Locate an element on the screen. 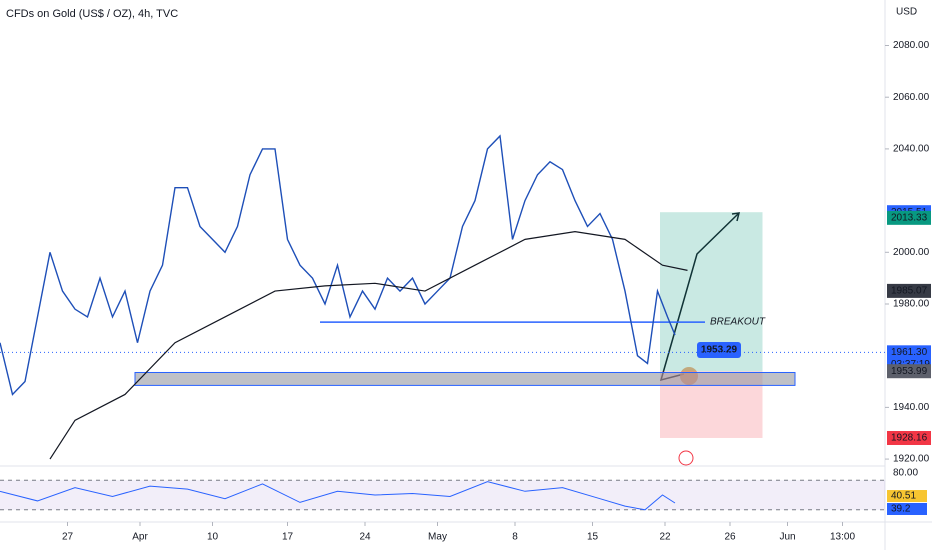 Image resolution: width=932 pixels, height=550 pixels. rsi-tag-label: 40.51 is located at coordinates (903, 496).